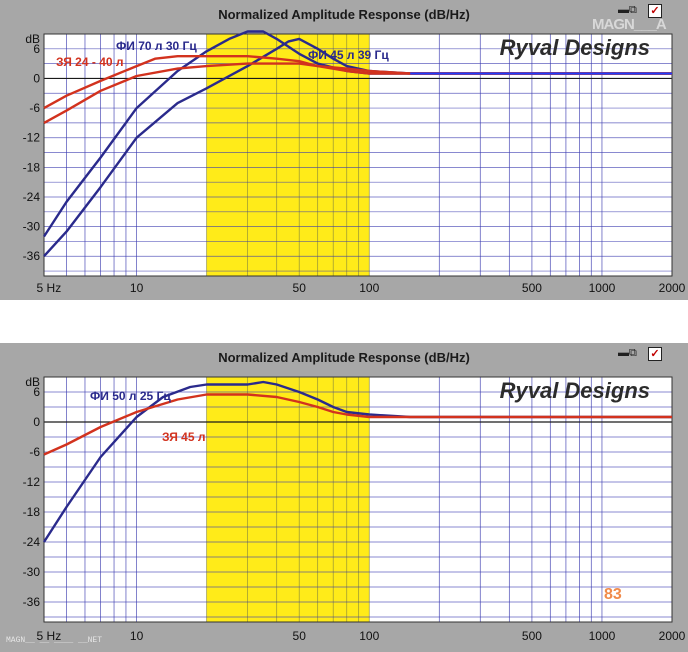 Image resolution: width=688 pixels, height=652 pixels. What do you see at coordinates (348, 55) in the screenshot?
I see `series-annotation: ФИ 45 л 39 Гц` at bounding box center [348, 55].